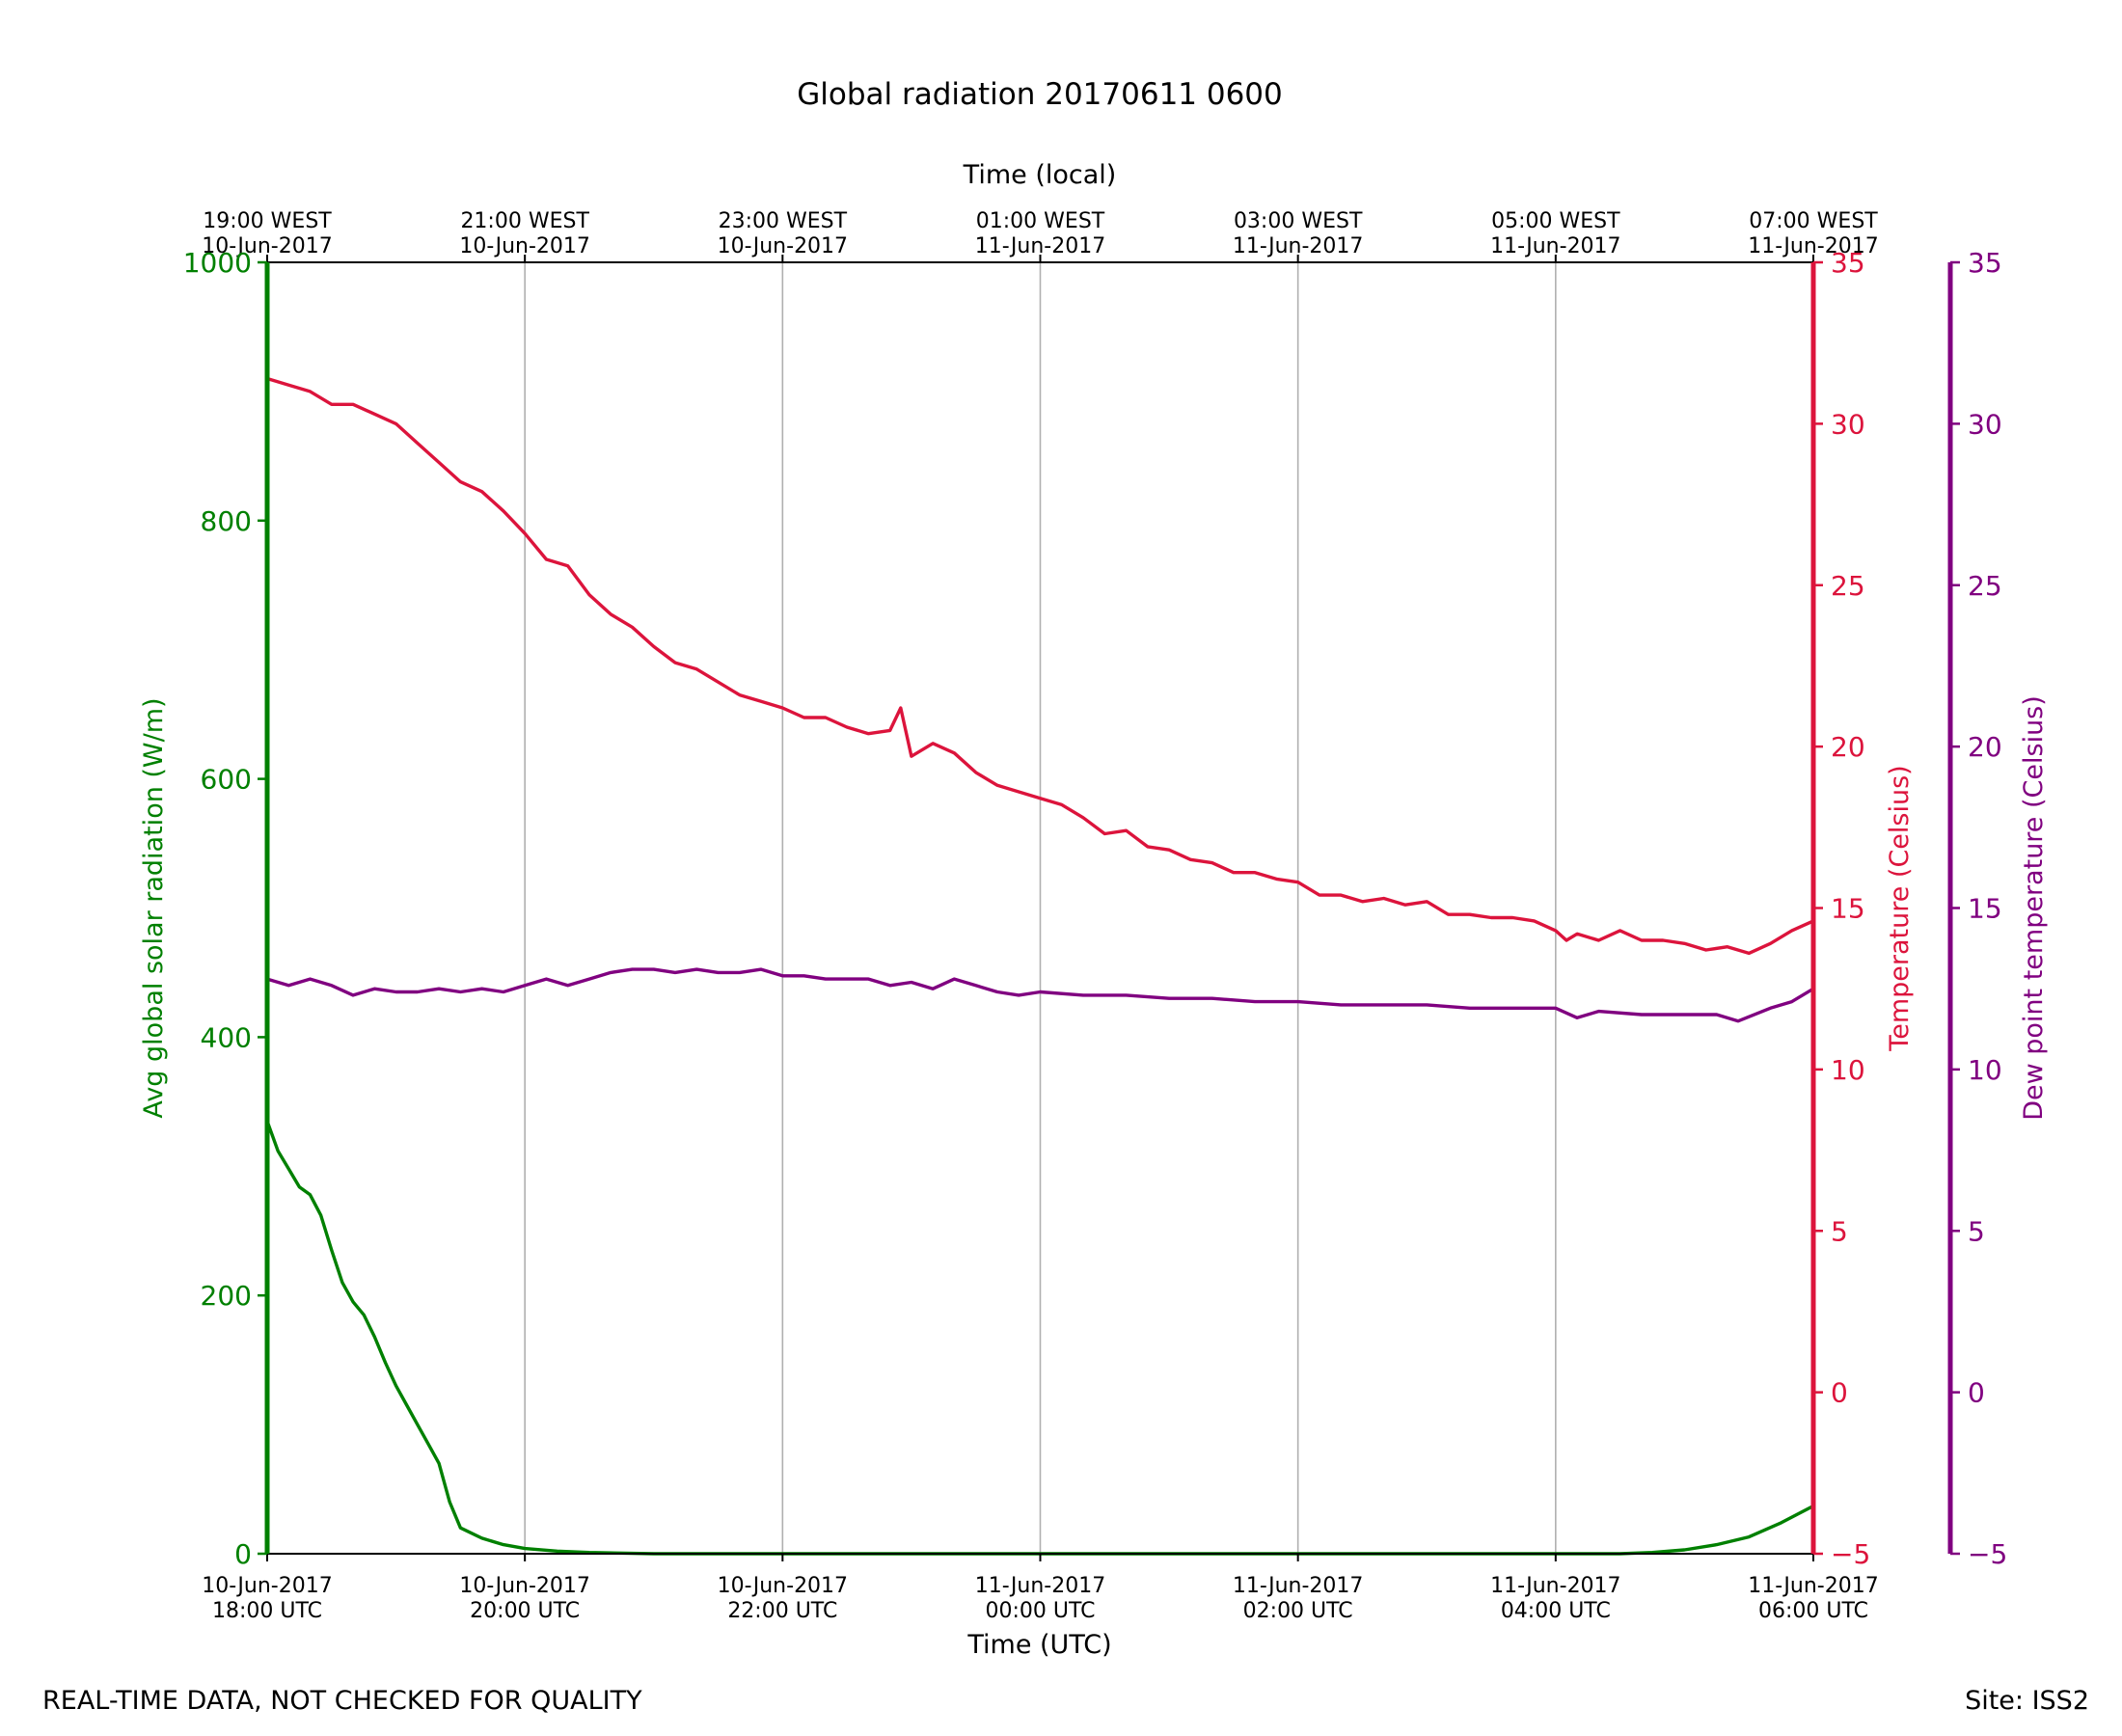 The image size is (2122, 1736). I want to click on chart-title: Global radiation 20170611 0600, so click(1040, 94).